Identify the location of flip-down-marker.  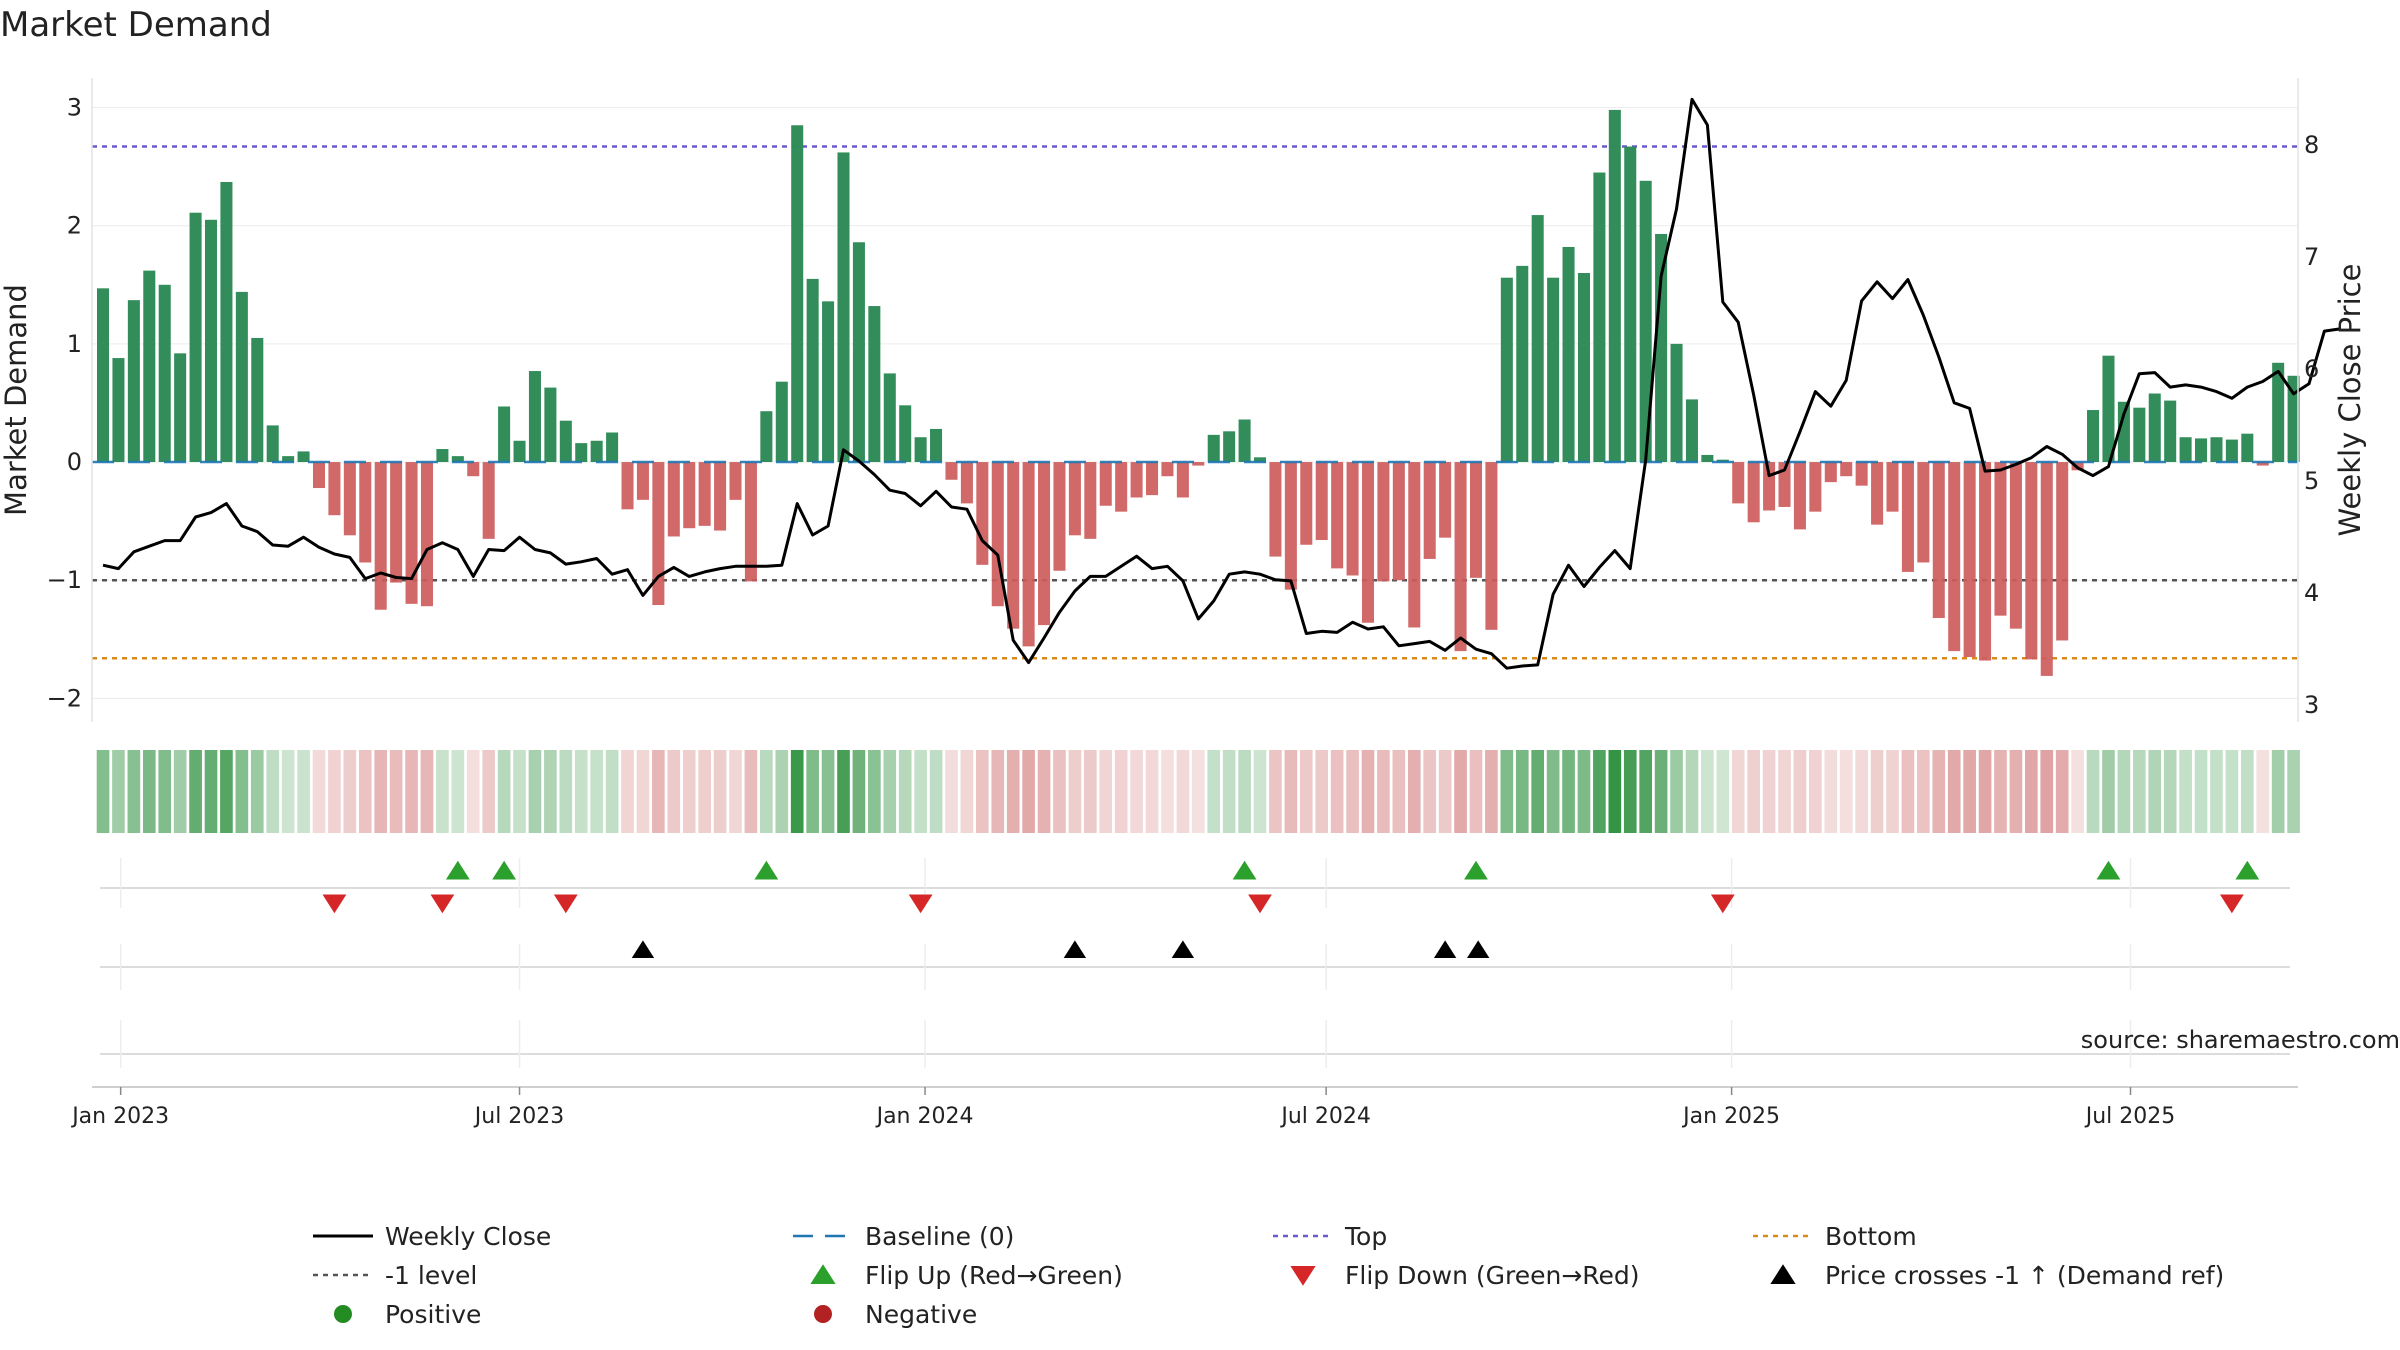
(1722, 904).